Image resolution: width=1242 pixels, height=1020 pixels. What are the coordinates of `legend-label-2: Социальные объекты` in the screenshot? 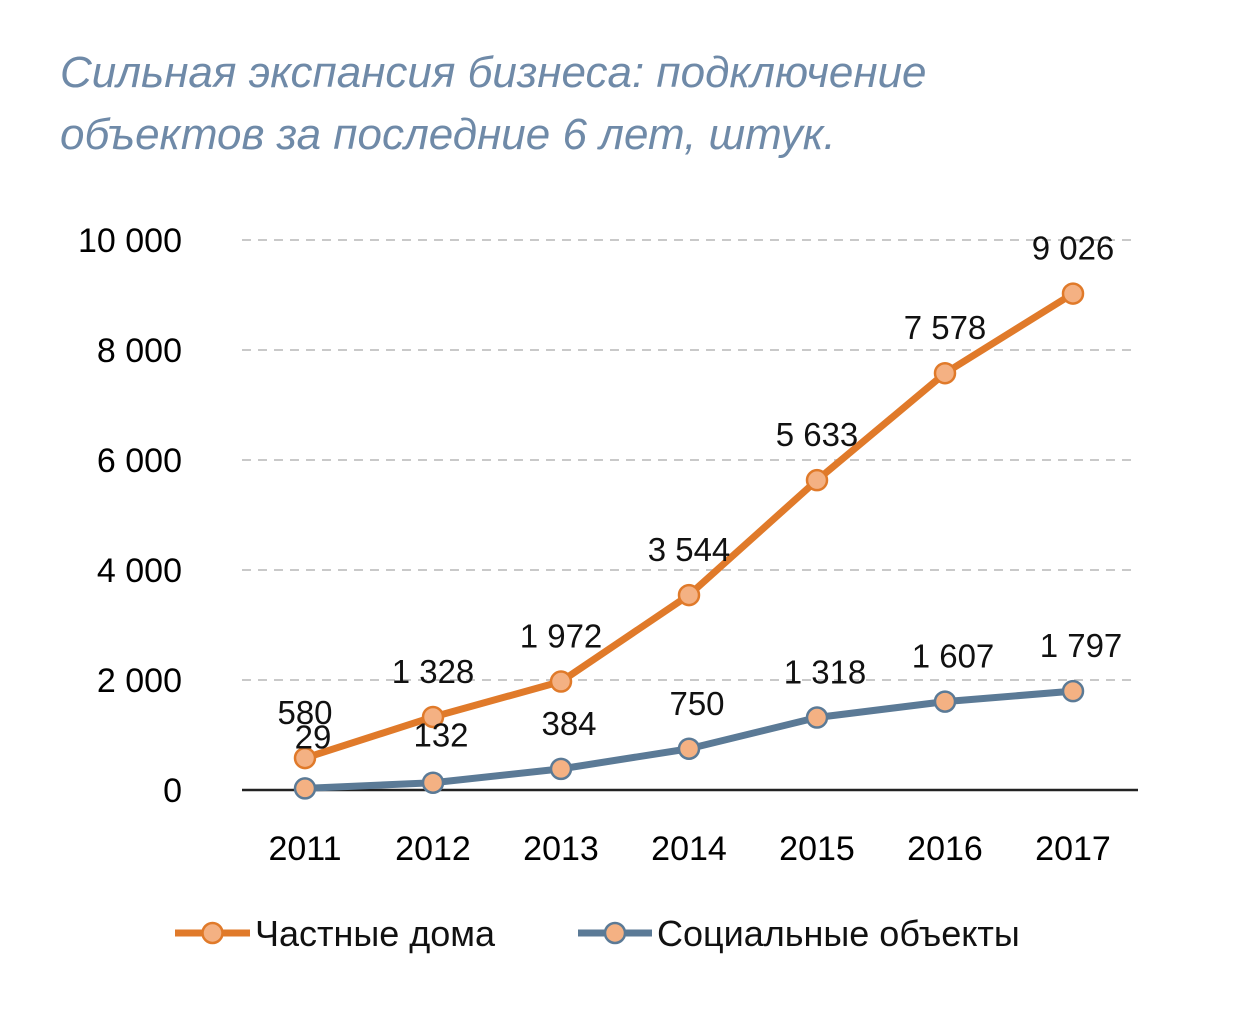 It's located at (838, 933).